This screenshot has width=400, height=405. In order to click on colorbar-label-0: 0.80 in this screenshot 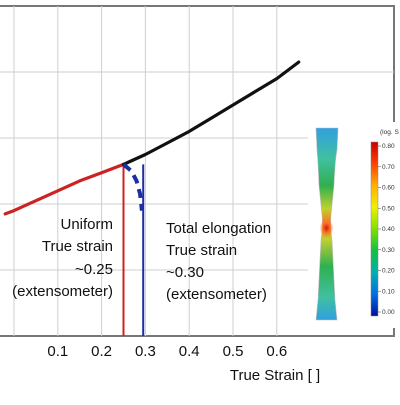, I will do `click(388, 146)`.